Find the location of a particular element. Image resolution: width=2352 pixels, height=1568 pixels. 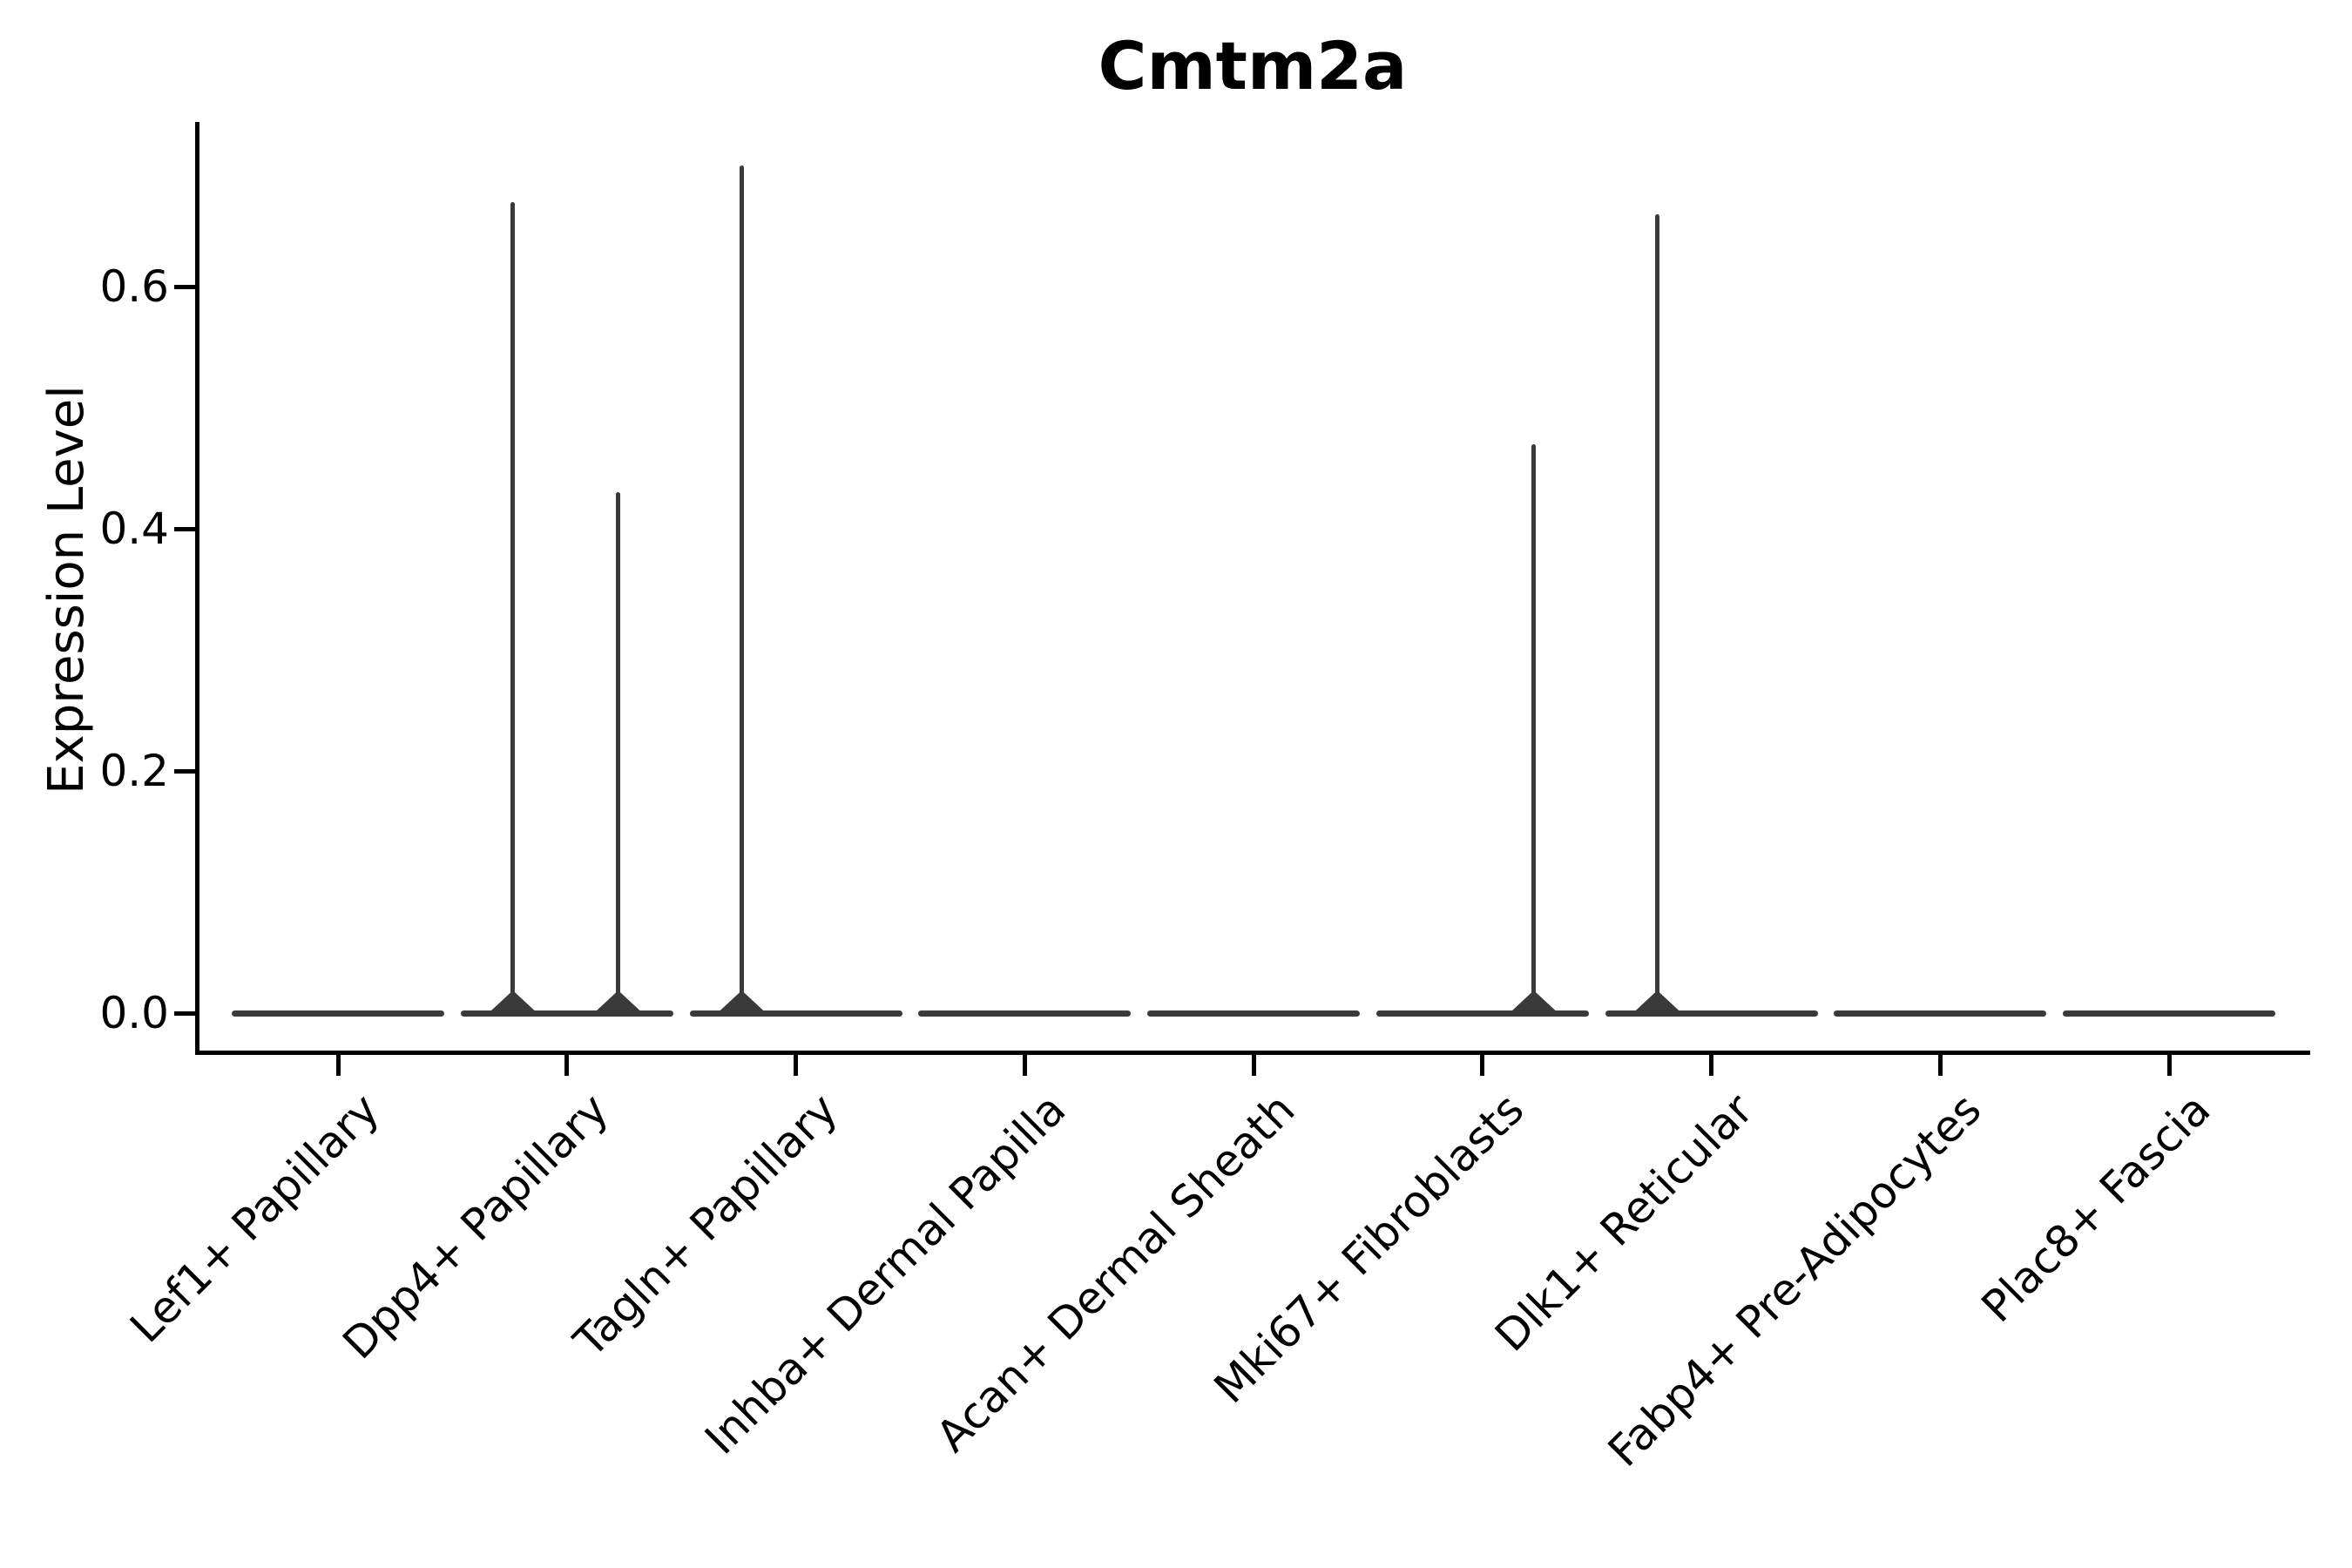

y-axis-label: Expression Level is located at coordinates (66, 589).